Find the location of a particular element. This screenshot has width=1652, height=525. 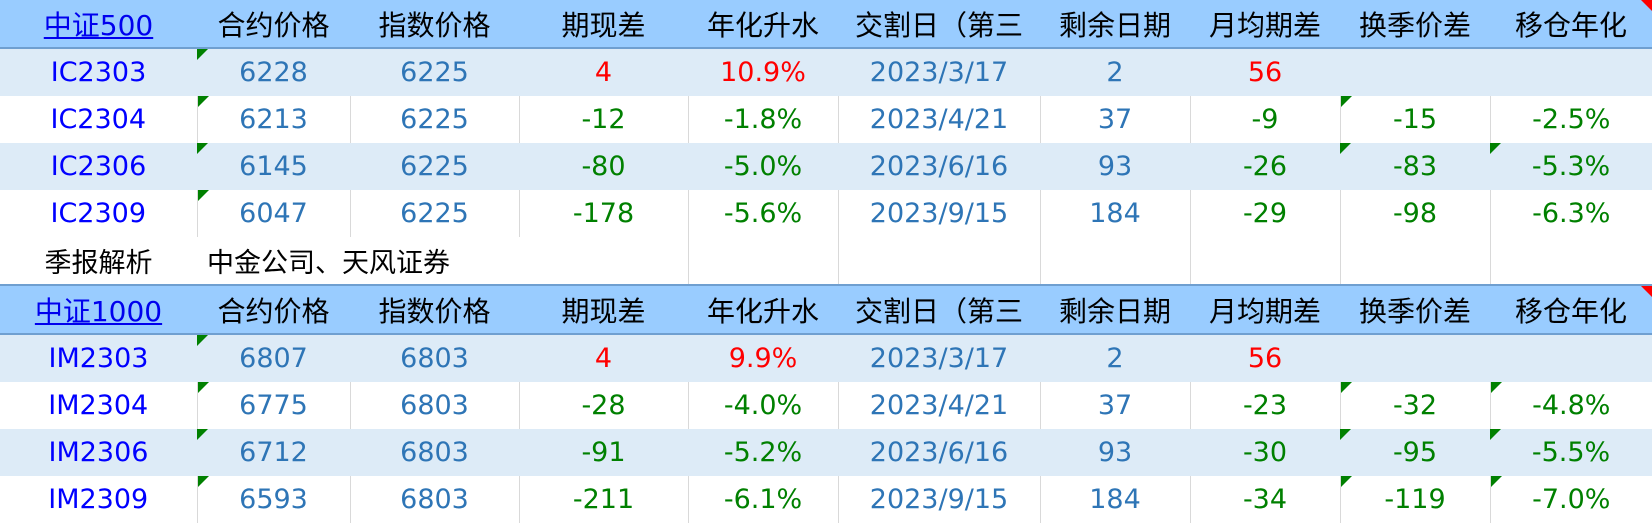

data-cell: -5.6% is located at coordinates (762, 213).